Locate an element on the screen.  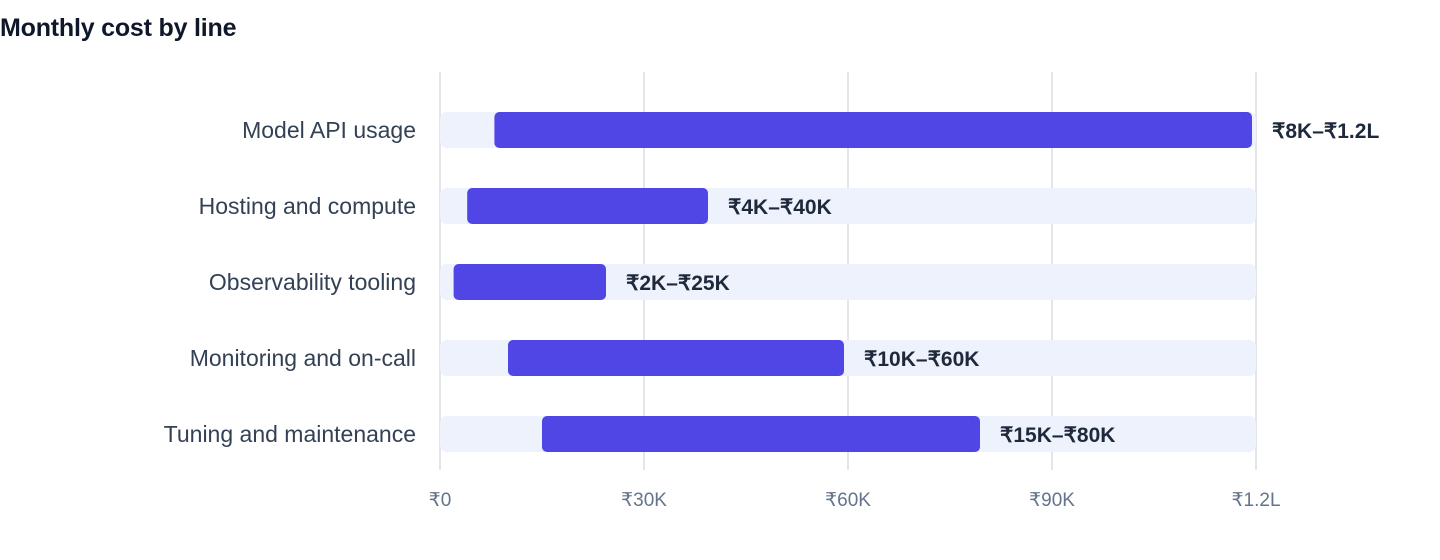
data-label: ₹4K–₹40K is located at coordinates (780, 207).